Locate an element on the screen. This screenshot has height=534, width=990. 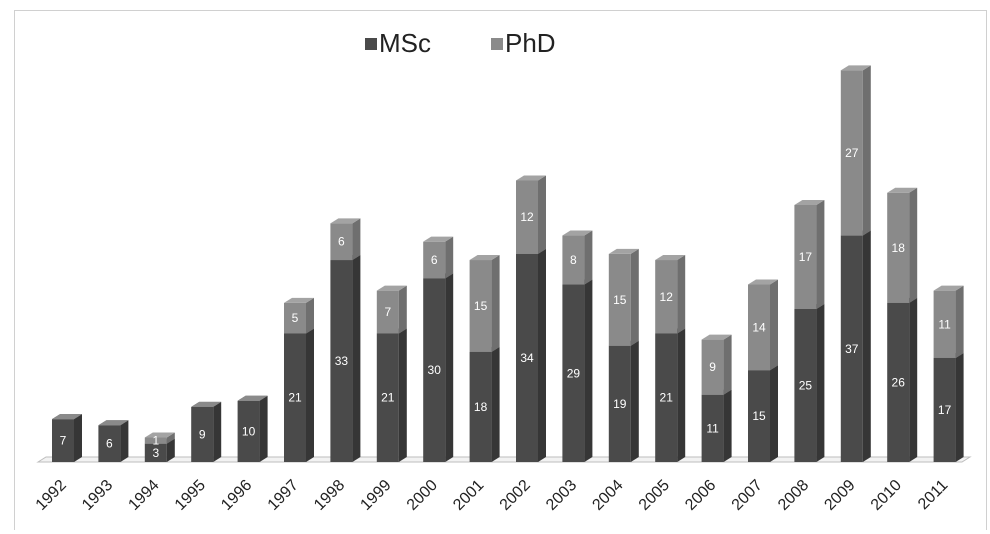
bar-phd-2005 is located at coordinates (670, 294).